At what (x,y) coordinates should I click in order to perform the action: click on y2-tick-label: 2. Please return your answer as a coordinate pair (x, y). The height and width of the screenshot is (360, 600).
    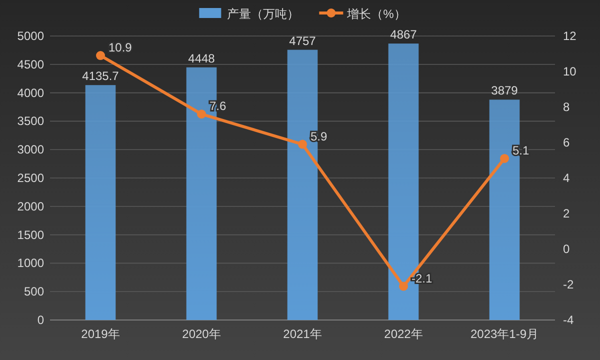
    Looking at the image, I should click on (566, 213).